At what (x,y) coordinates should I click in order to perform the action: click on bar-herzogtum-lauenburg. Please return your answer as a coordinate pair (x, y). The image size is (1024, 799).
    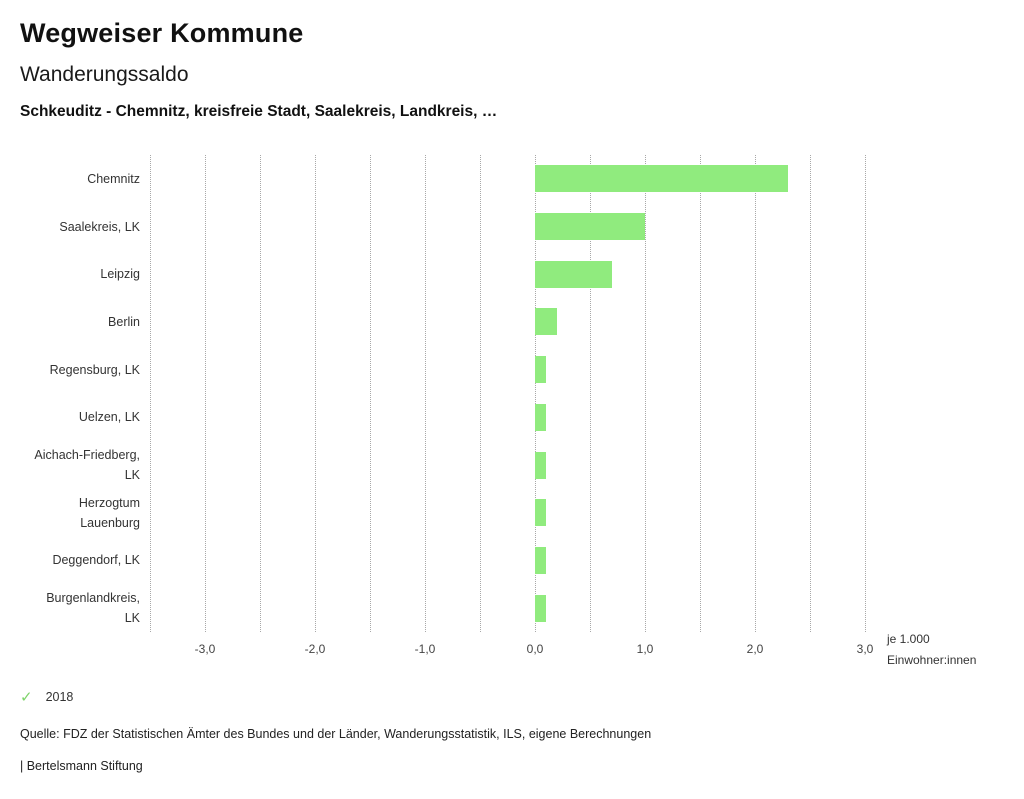
    Looking at the image, I should click on (540, 513).